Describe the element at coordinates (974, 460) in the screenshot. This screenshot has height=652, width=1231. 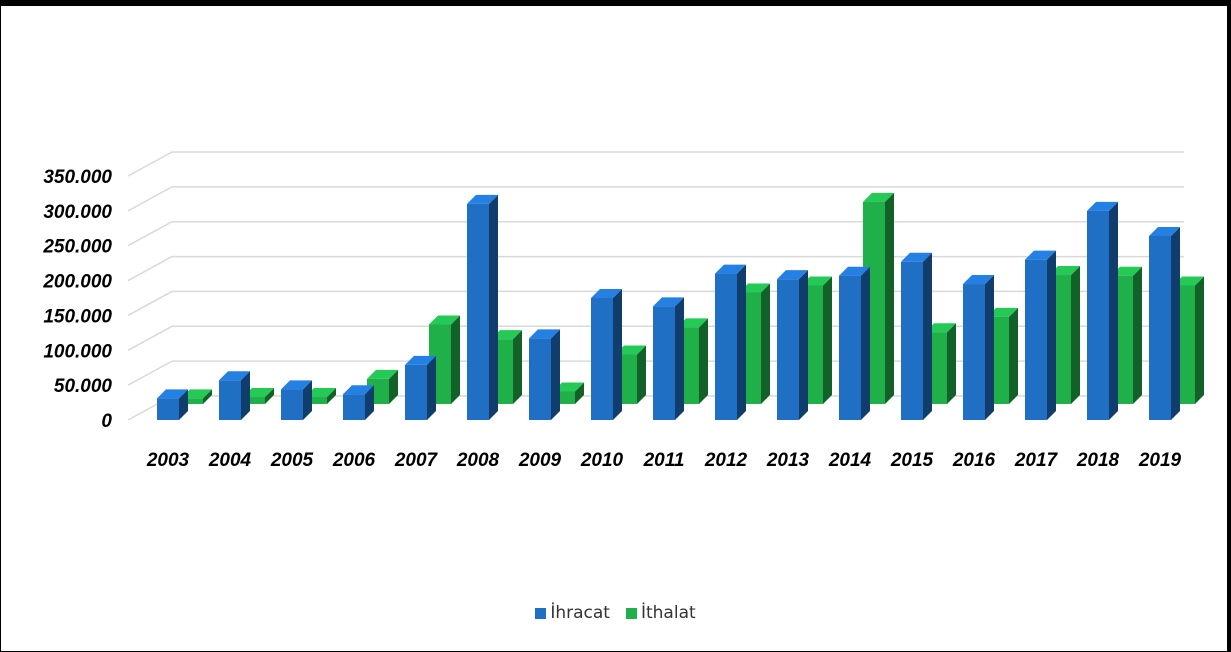
I see `x-tick-label: 2016` at that location.